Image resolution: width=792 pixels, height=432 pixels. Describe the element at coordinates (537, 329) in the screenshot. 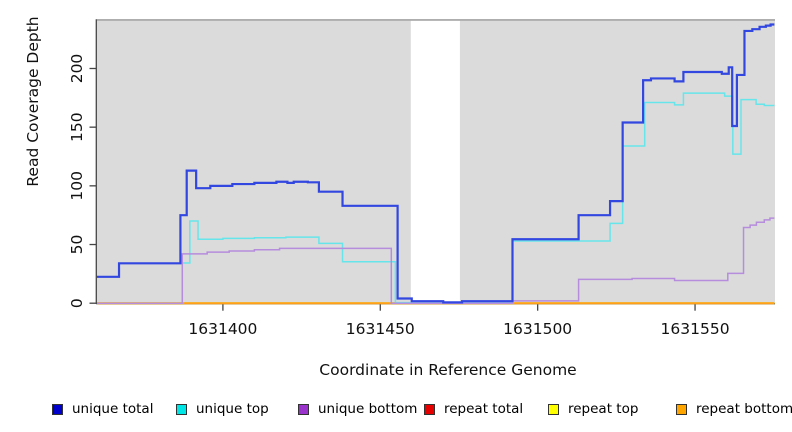

I see `x-tick-label: 1631500` at that location.